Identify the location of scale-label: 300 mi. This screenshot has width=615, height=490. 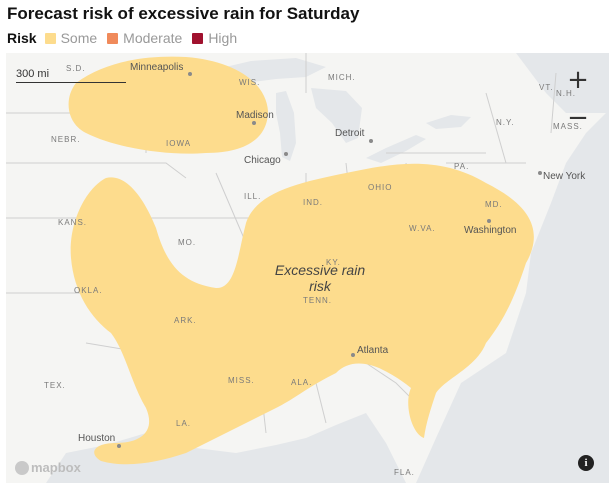
(33, 74).